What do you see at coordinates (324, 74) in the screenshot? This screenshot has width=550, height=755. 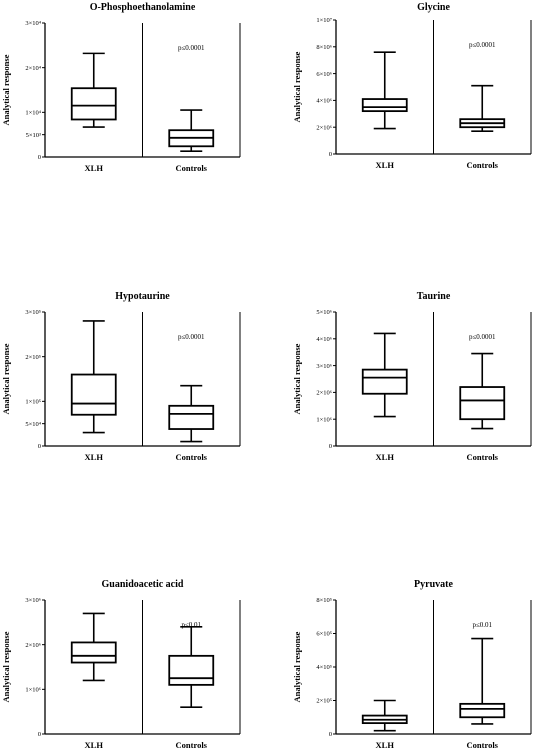 I see `y-tick-label: 6×10⁶` at bounding box center [324, 74].